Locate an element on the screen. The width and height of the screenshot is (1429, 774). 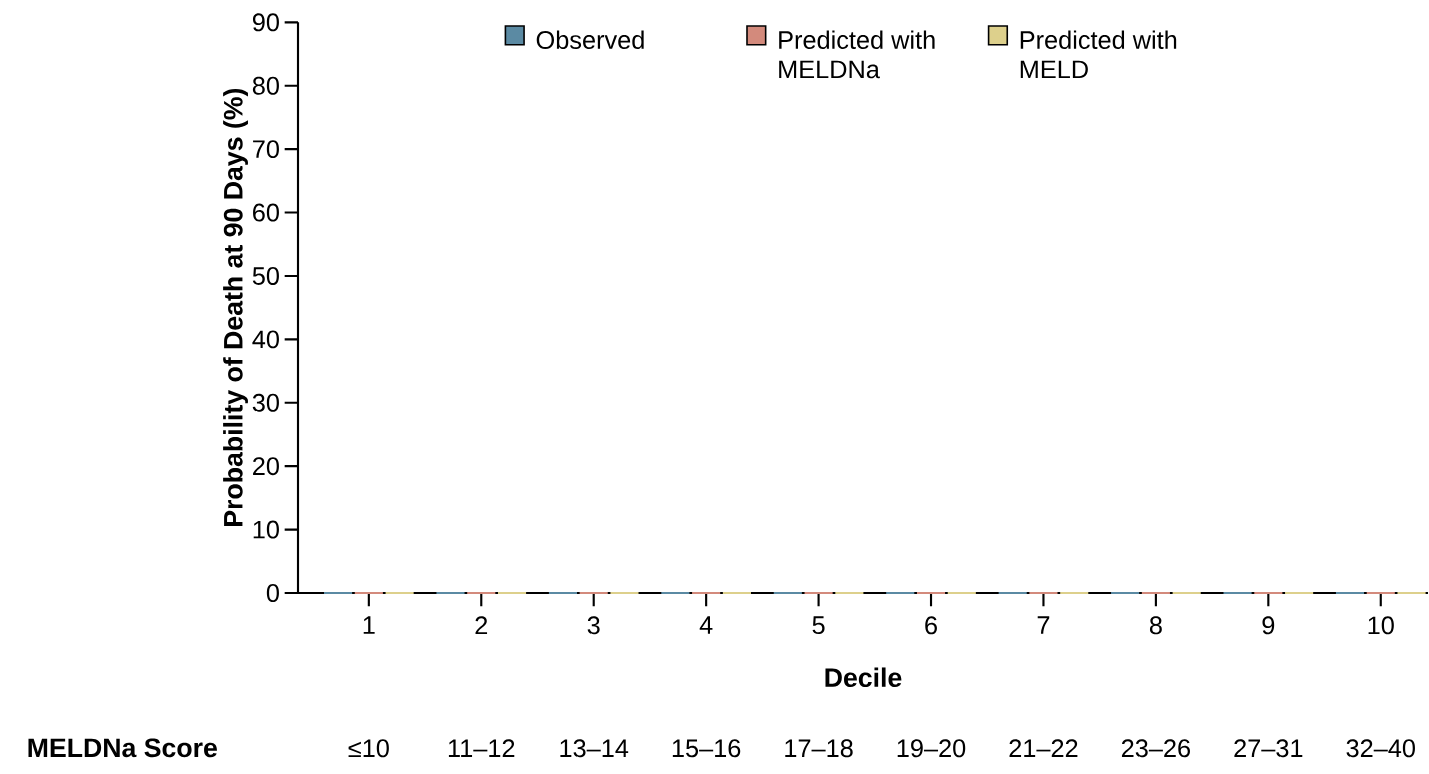
text: 32–40 is located at coordinates (1380, 748).